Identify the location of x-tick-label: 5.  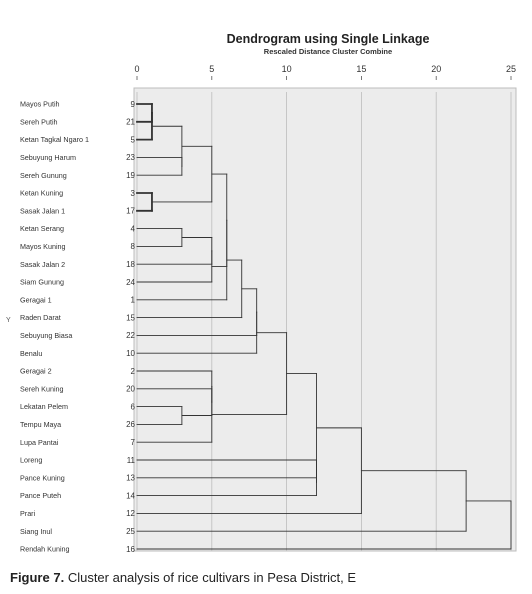
(211, 69).